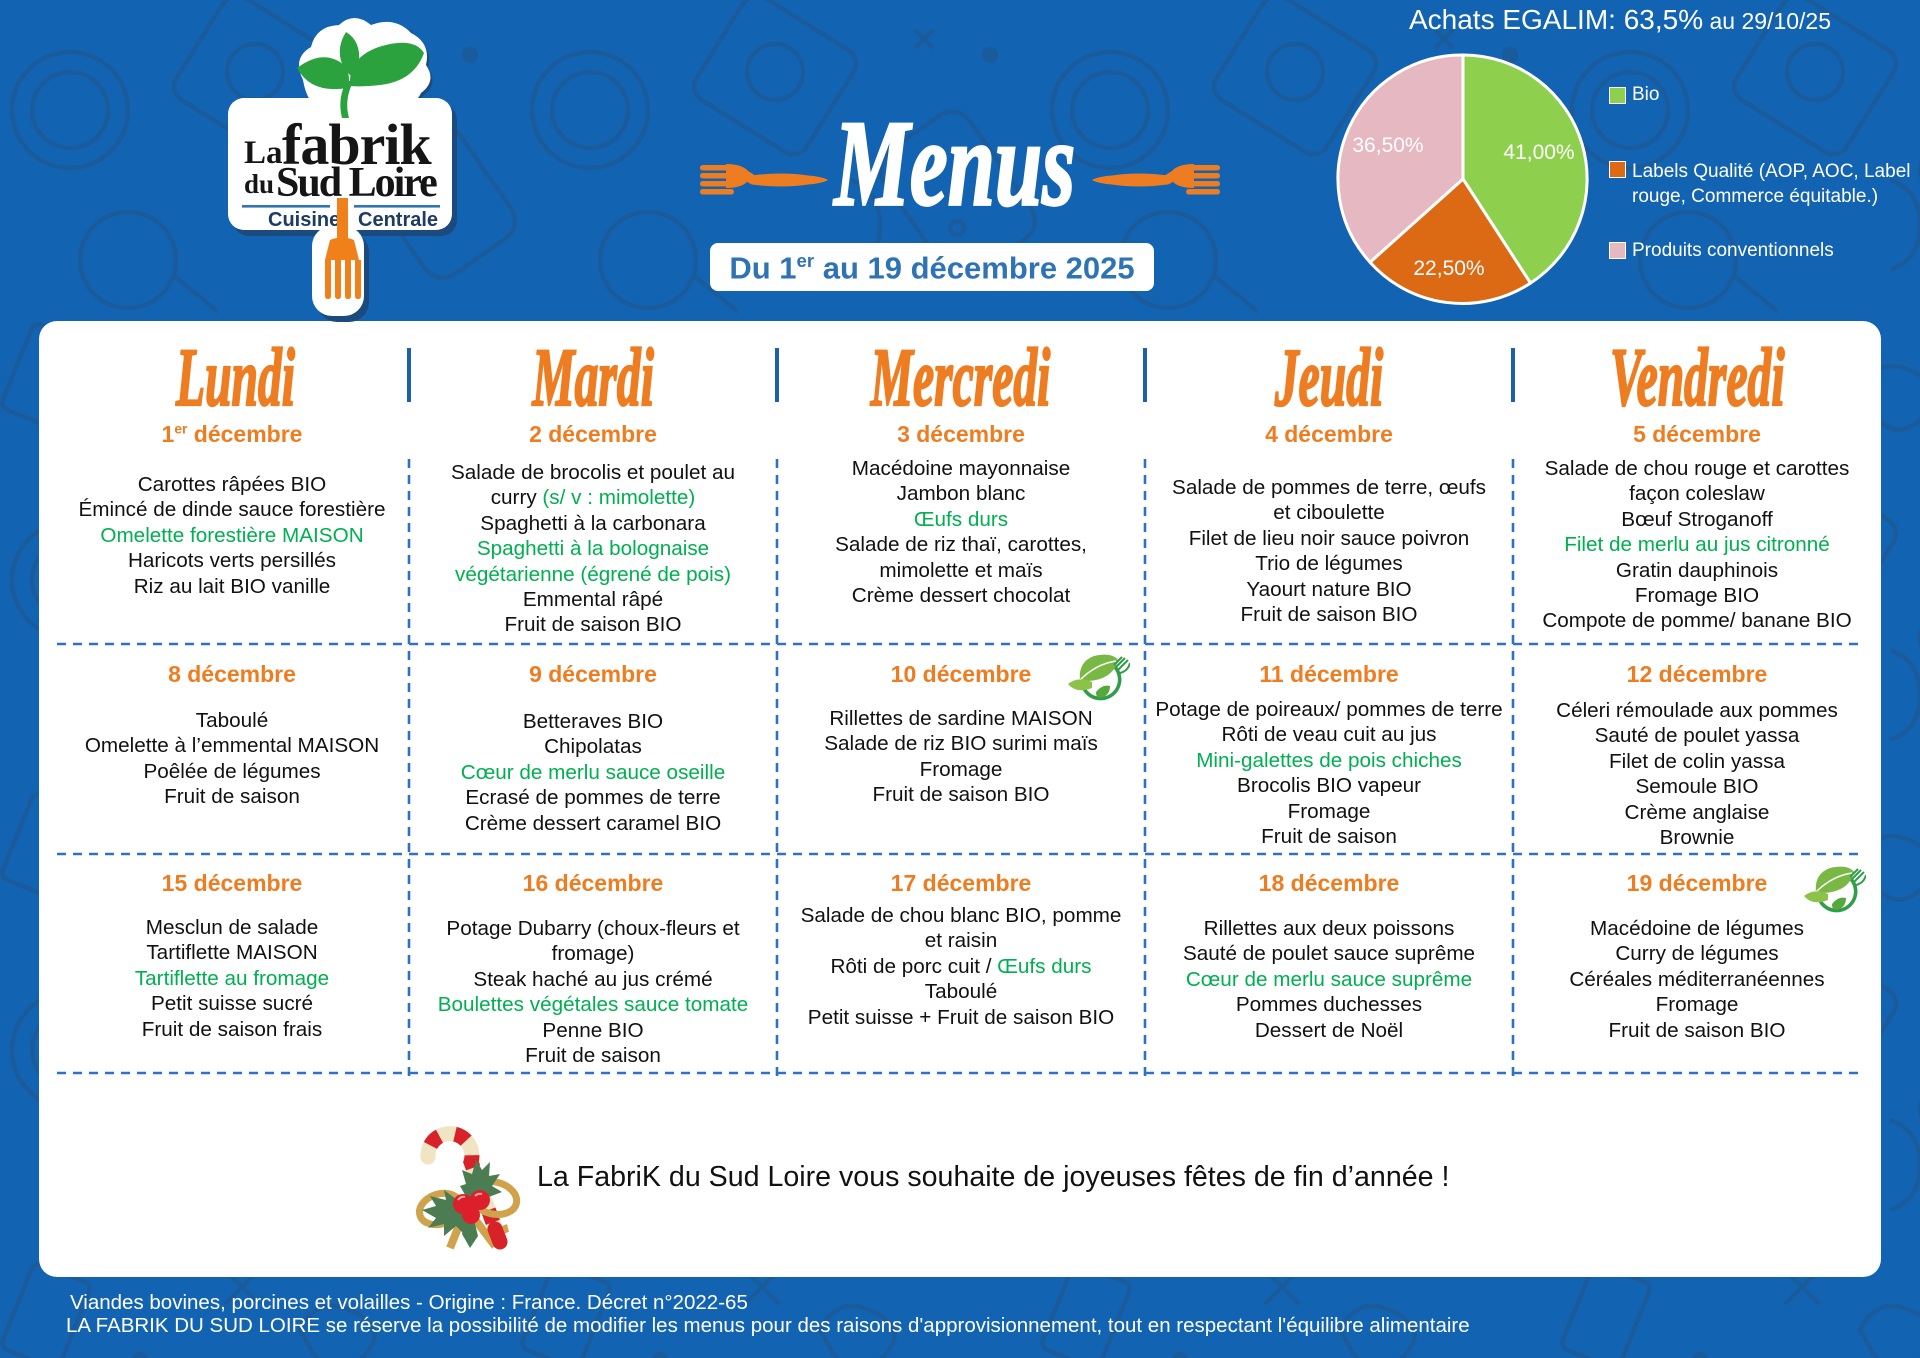 Image resolution: width=1920 pixels, height=1358 pixels. I want to click on svg-text: Centrale, so click(398, 220).